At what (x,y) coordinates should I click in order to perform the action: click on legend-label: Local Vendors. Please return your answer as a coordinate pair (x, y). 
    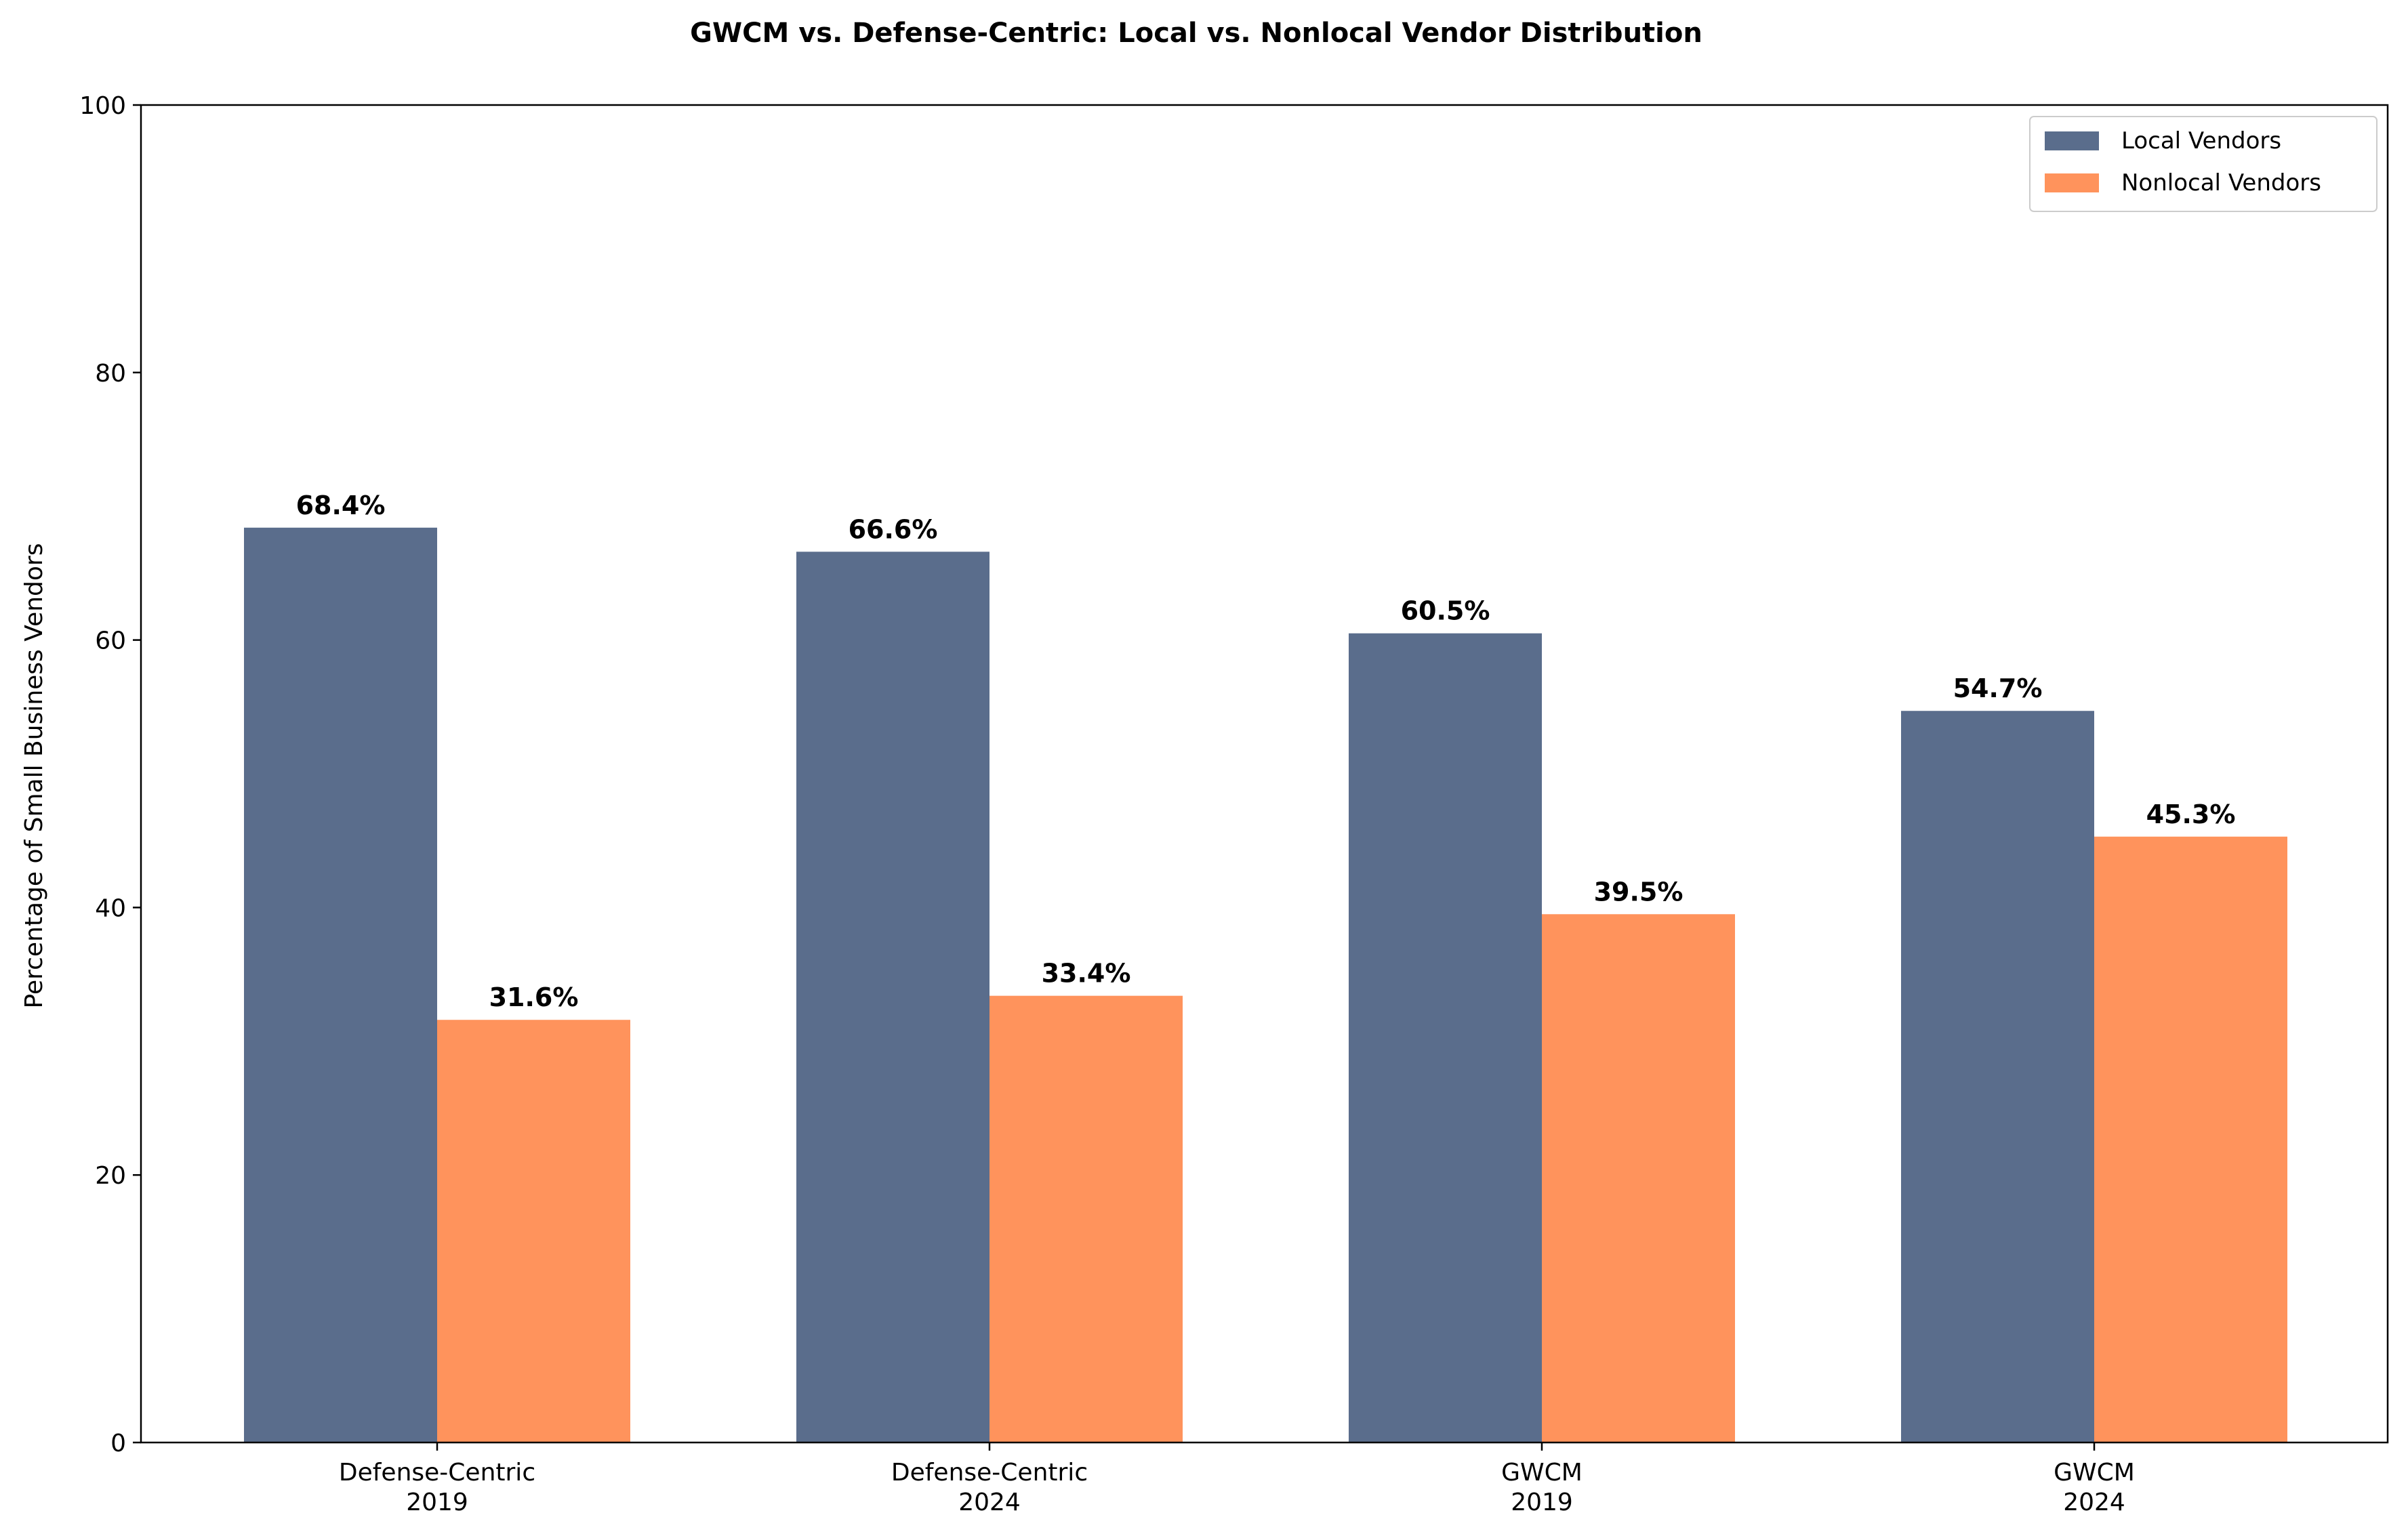
    Looking at the image, I should click on (2201, 140).